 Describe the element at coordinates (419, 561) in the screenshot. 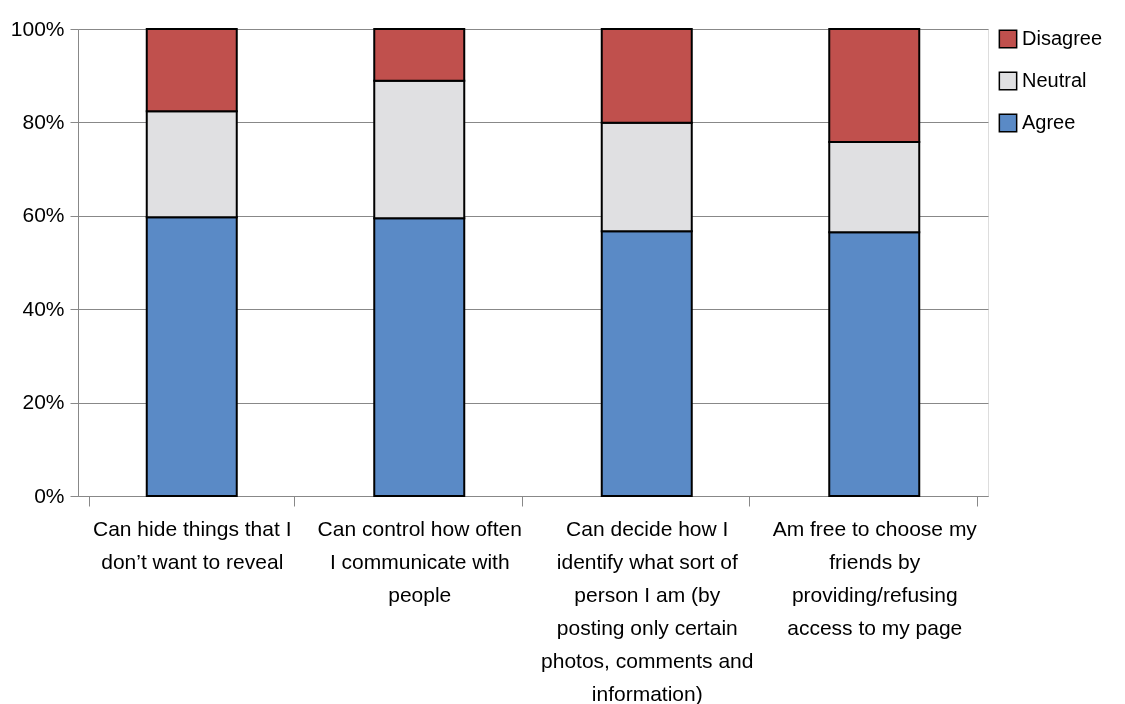

I see `x-tick-label: Can control how often I communicate with people` at that location.